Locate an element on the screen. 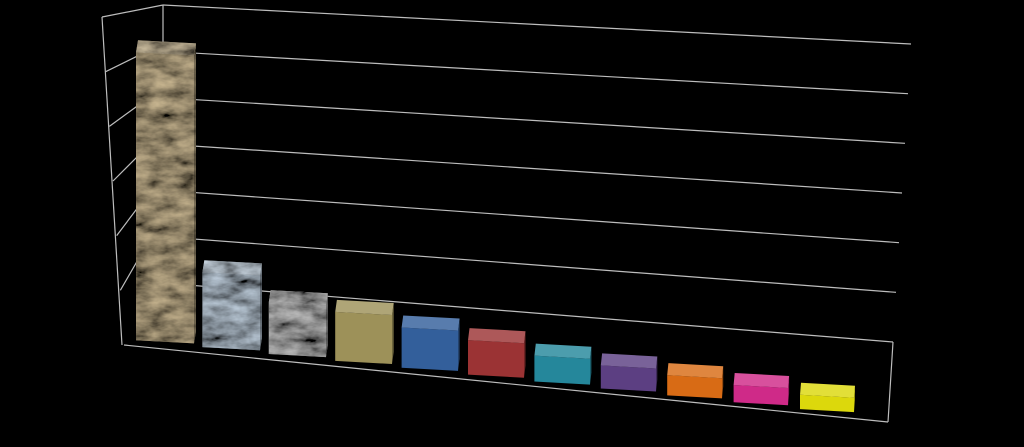 The height and width of the screenshot is (447, 1024). side-wall-top is located at coordinates (132, 11).